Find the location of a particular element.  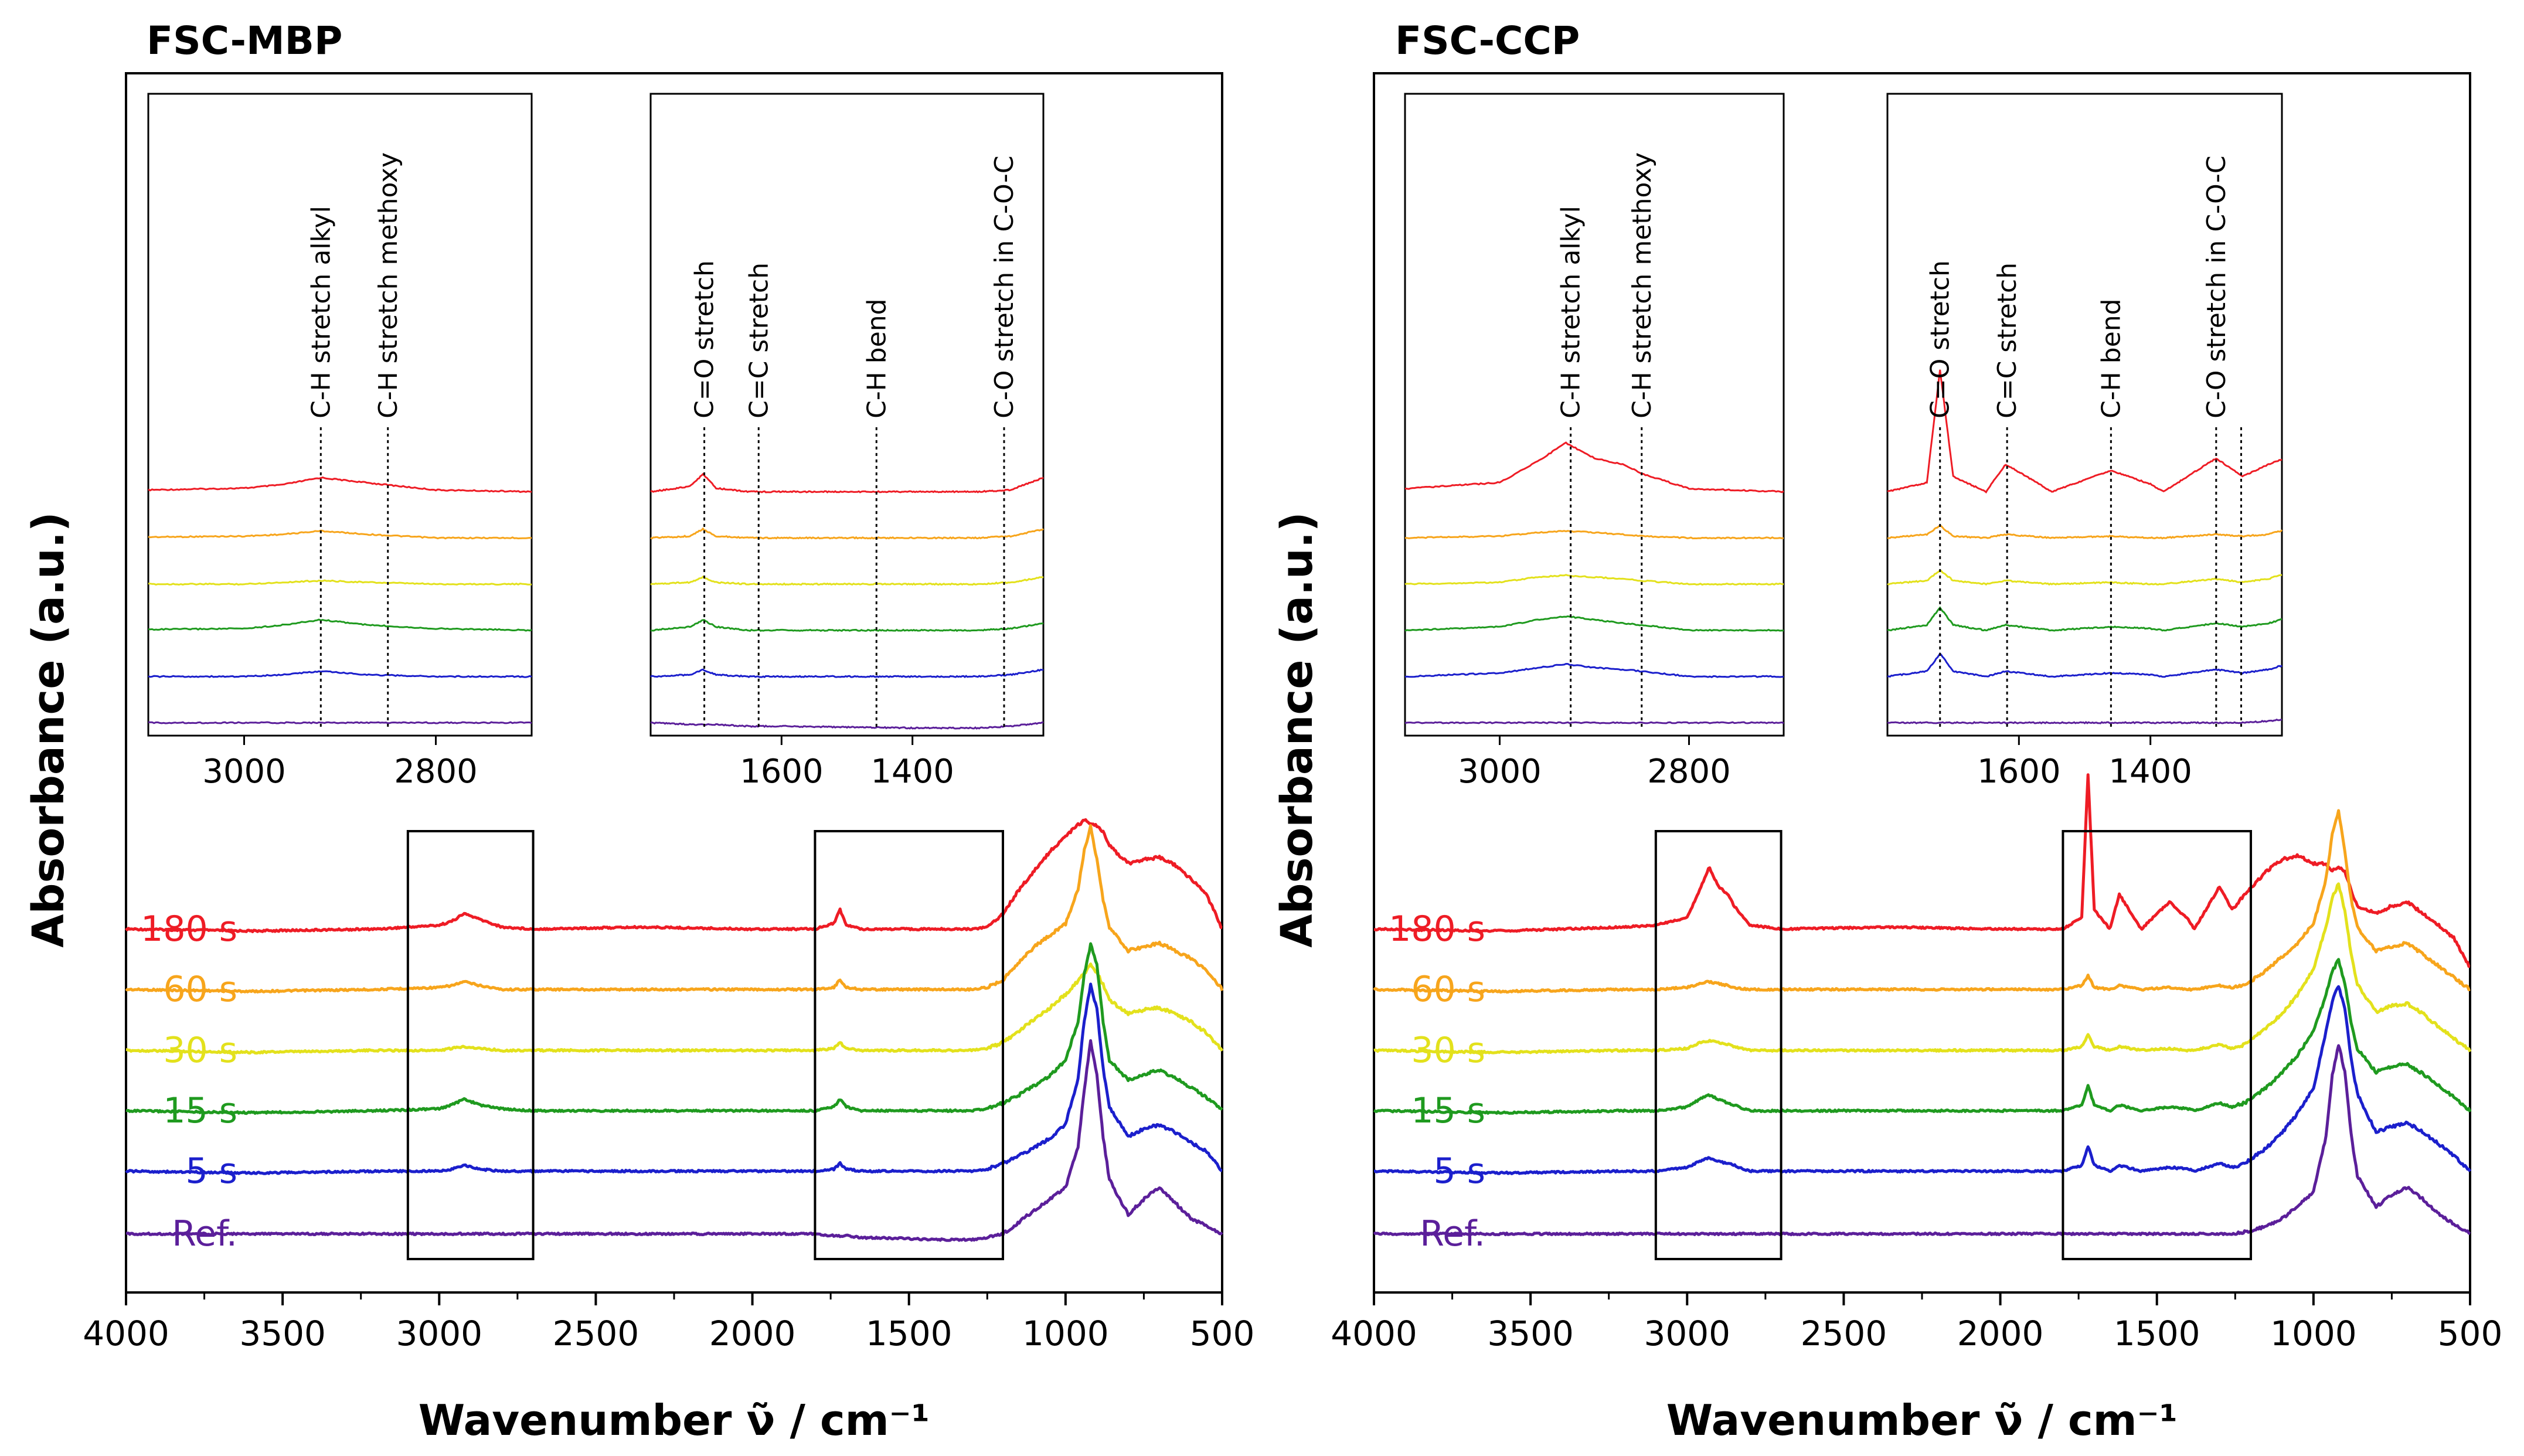

x-tick-label: 500 is located at coordinates (2470, 1333).